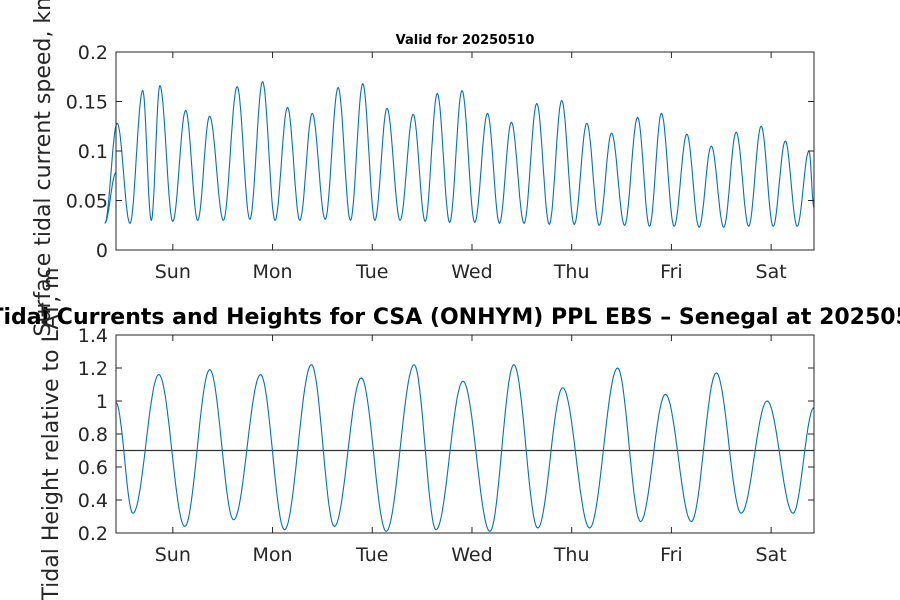 The image size is (900, 600). What do you see at coordinates (93, 501) in the screenshot?
I see `tidal-height-ytick-label: 0.4` at bounding box center [93, 501].